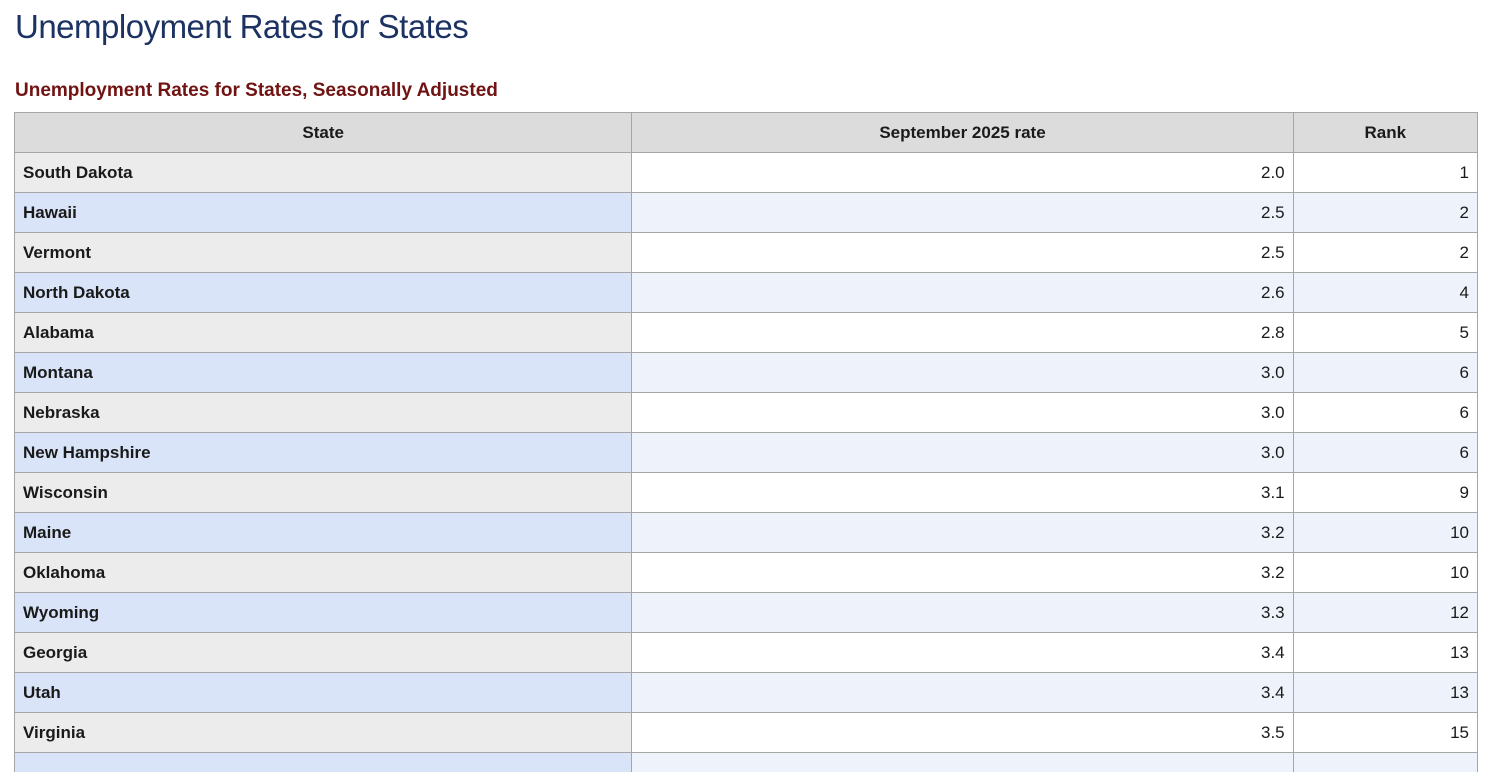 The height and width of the screenshot is (772, 1499). I want to click on rate-cell: 2.0, so click(962, 172).